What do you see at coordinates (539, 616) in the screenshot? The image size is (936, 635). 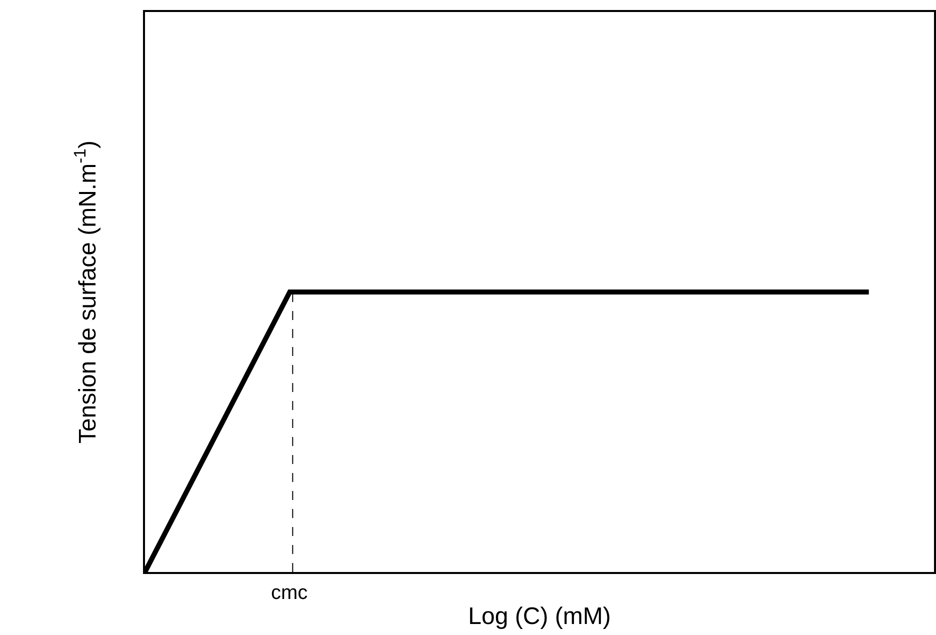 I see `x-axis-title: Log (C) (mM)` at bounding box center [539, 616].